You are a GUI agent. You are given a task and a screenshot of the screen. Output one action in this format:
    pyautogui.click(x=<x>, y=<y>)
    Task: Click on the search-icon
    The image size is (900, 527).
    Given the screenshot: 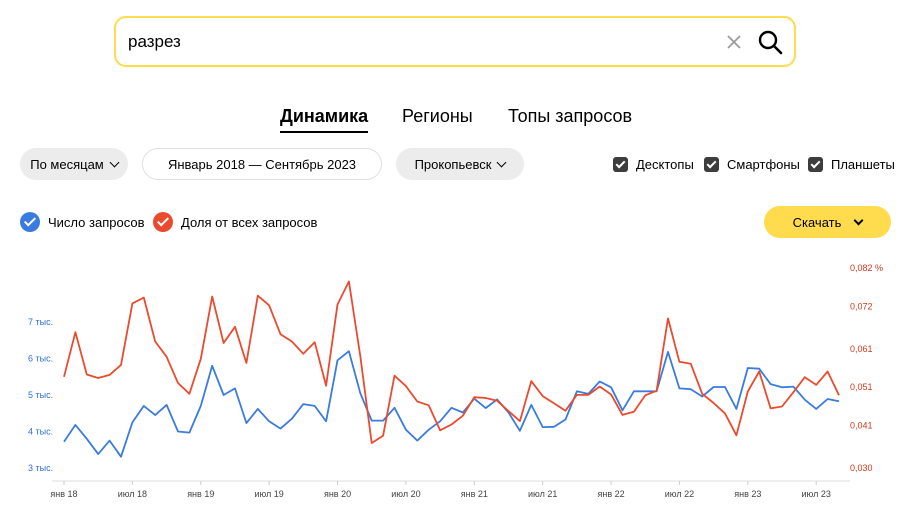 What is the action you would take?
    pyautogui.click(x=770, y=42)
    